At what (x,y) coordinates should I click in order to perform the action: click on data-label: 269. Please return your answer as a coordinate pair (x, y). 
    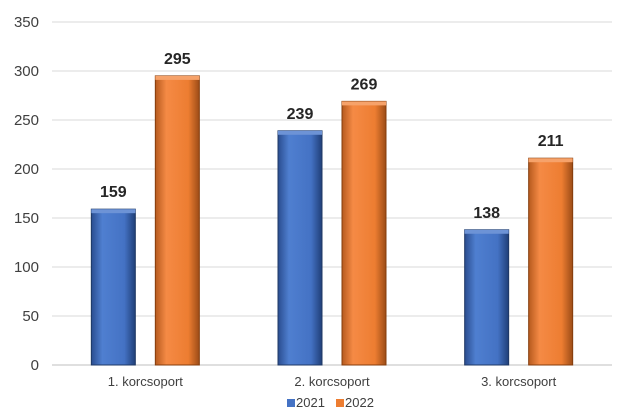
    Looking at the image, I should click on (364, 84).